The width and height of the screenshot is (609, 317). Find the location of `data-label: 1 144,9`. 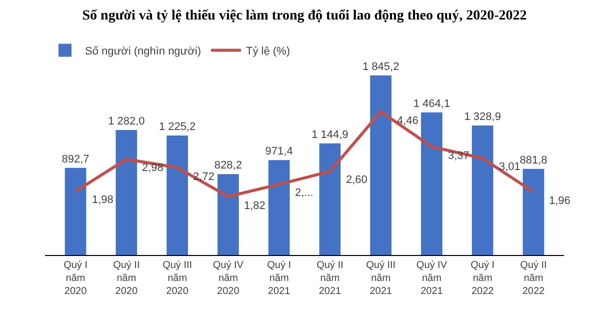

data-label: 1 144,9 is located at coordinates (330, 134).